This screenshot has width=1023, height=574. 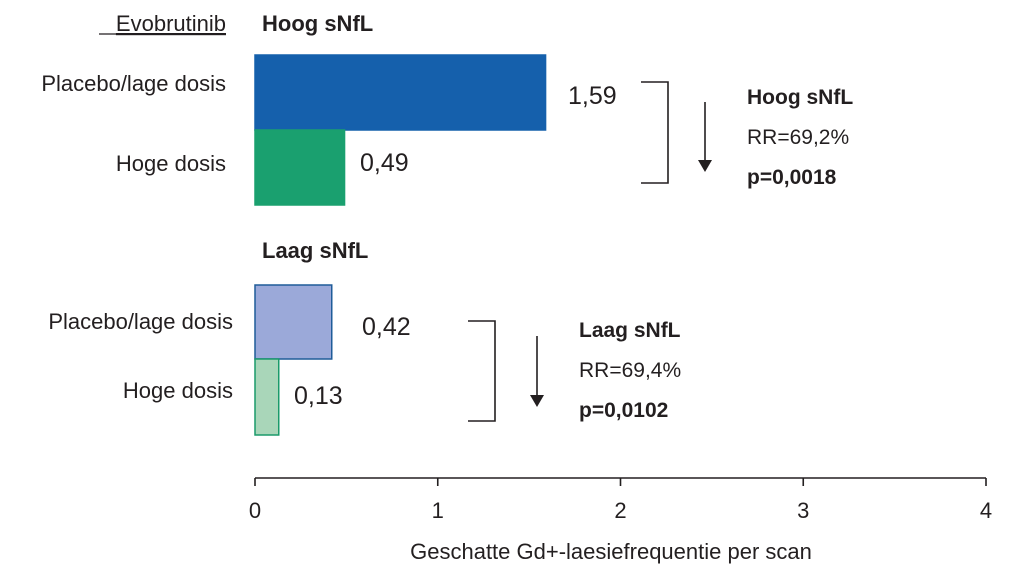 What do you see at coordinates (800, 97) in the screenshot?
I see `stat-title-high: Hoog sNfL` at bounding box center [800, 97].